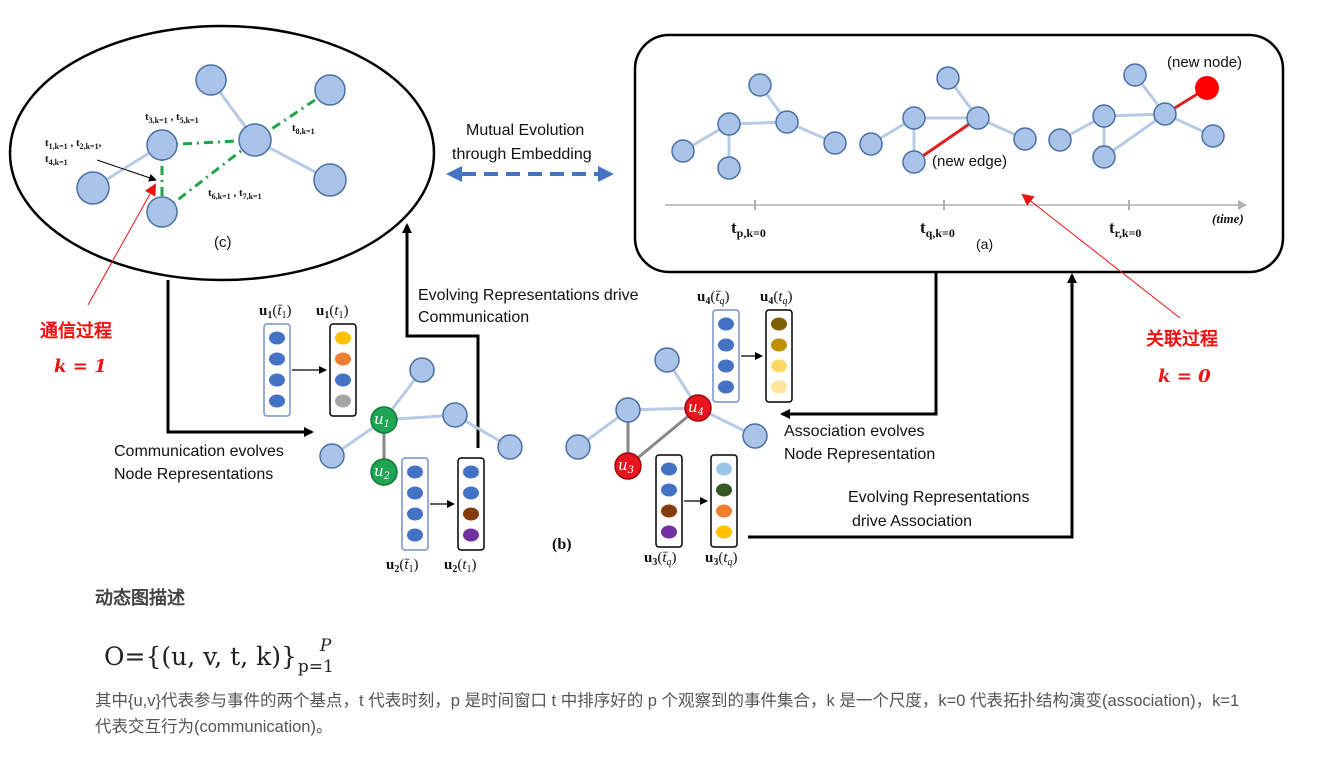 Image resolution: width=1342 pixels, height=775 pixels. Describe the element at coordinates (912, 521) in the screenshot. I see `evolving-assoc-line2: drive Association` at that location.